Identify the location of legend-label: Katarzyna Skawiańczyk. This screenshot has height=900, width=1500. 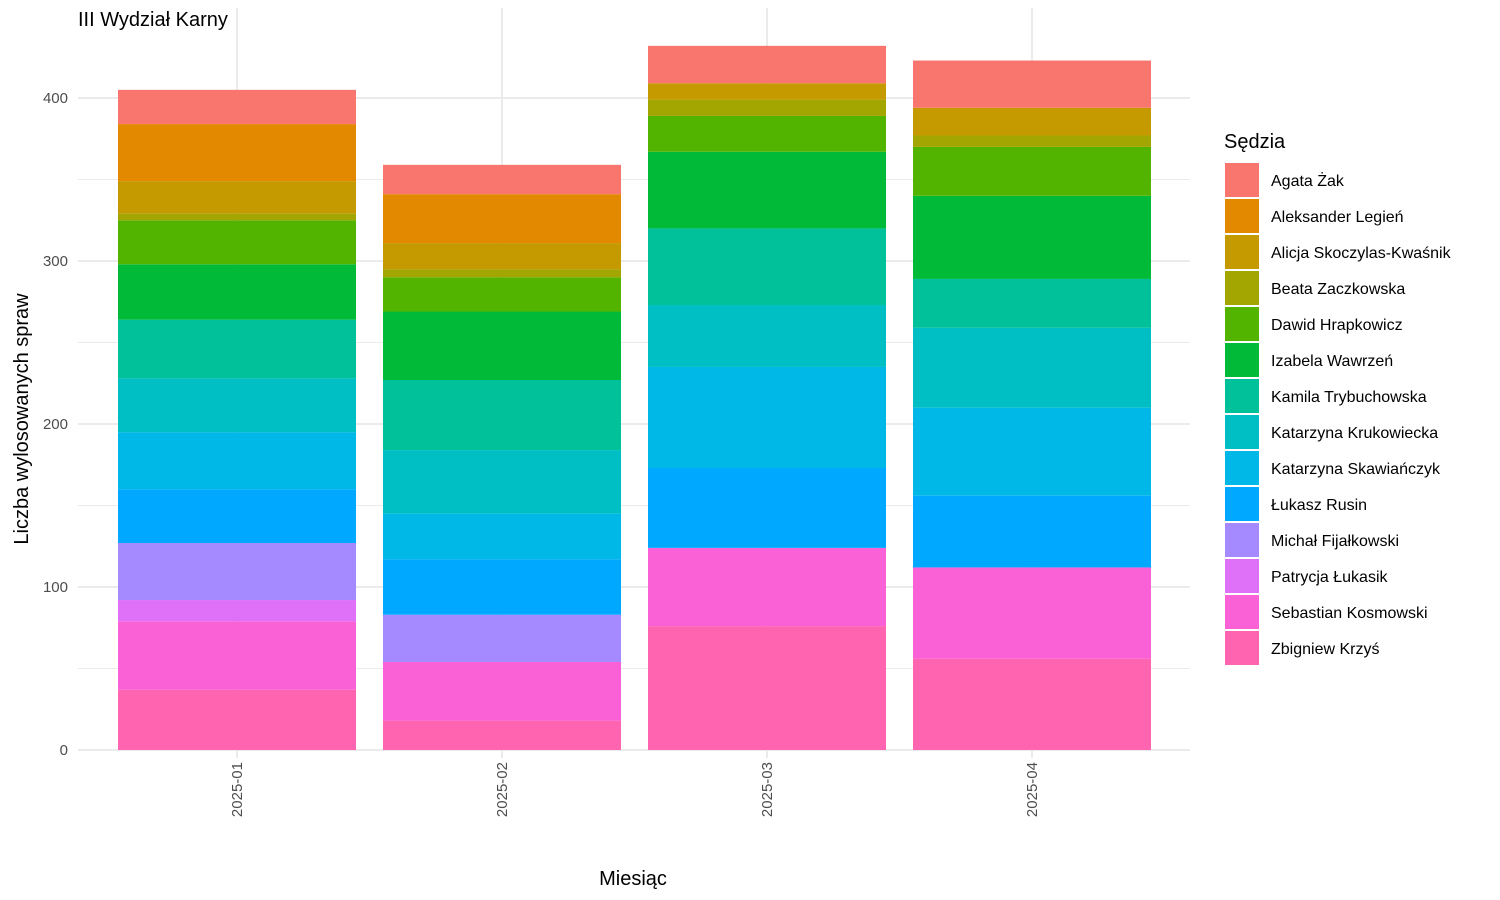
(1356, 469).